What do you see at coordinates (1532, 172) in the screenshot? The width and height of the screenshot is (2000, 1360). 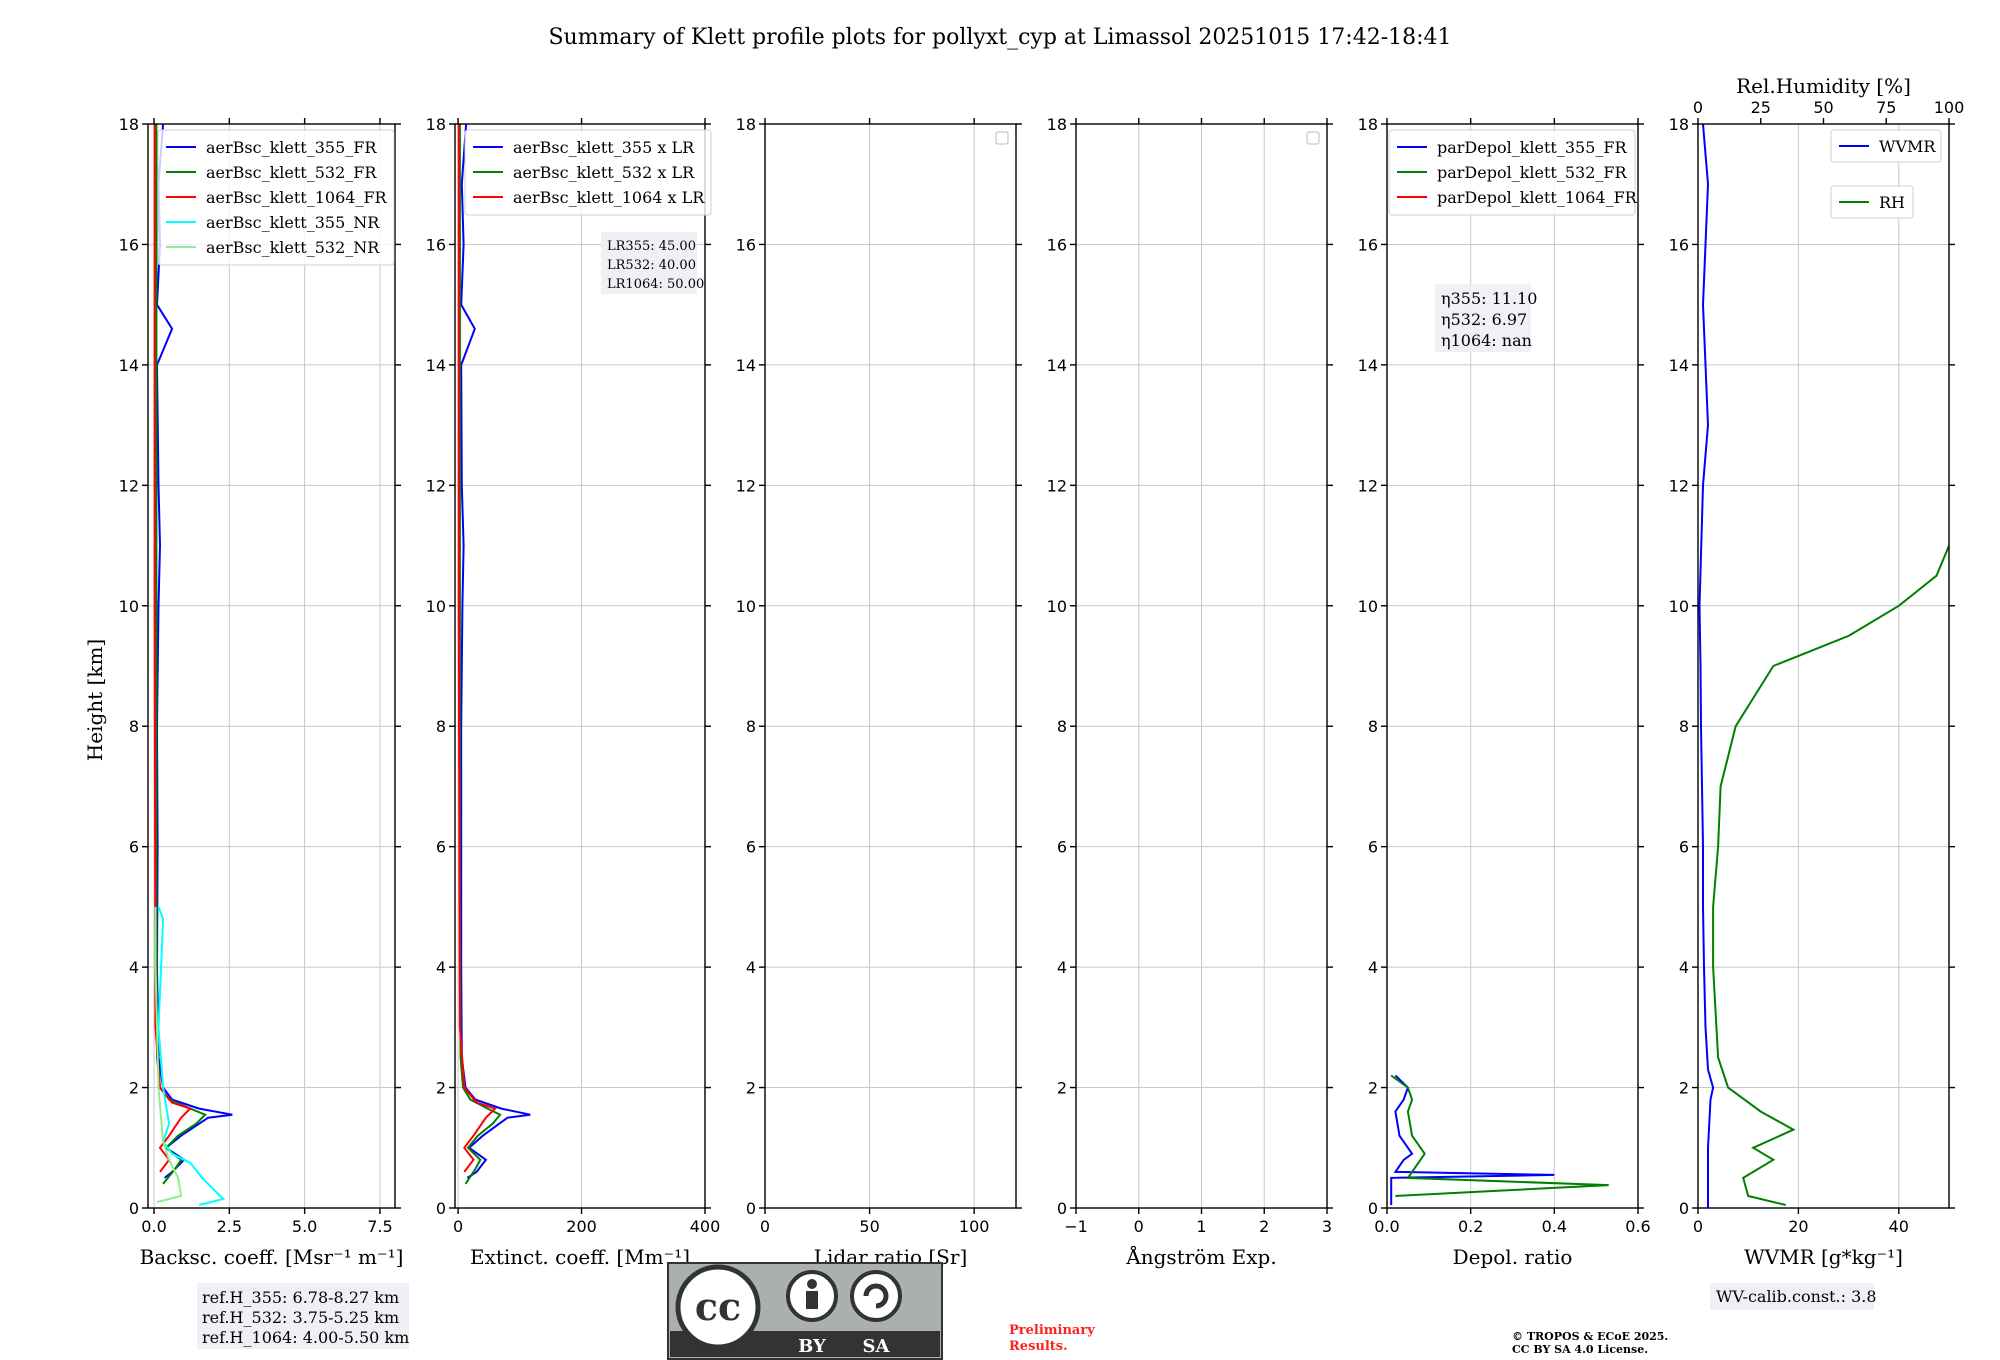 I see `legend-entry: parDepol_klett_532_FR` at bounding box center [1532, 172].